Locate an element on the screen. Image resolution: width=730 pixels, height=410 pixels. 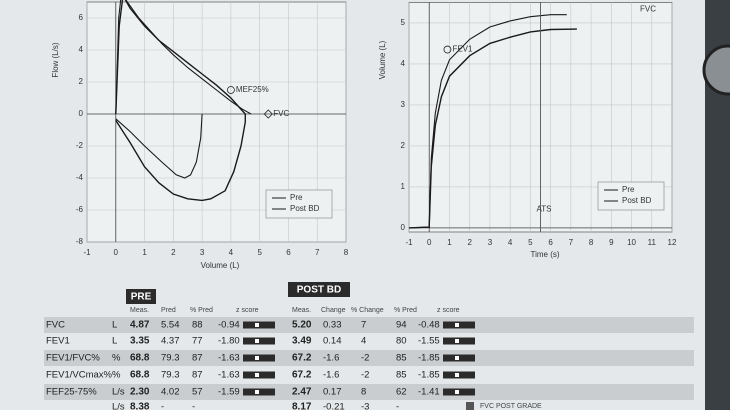
background-object is located at coordinates (716, 70).